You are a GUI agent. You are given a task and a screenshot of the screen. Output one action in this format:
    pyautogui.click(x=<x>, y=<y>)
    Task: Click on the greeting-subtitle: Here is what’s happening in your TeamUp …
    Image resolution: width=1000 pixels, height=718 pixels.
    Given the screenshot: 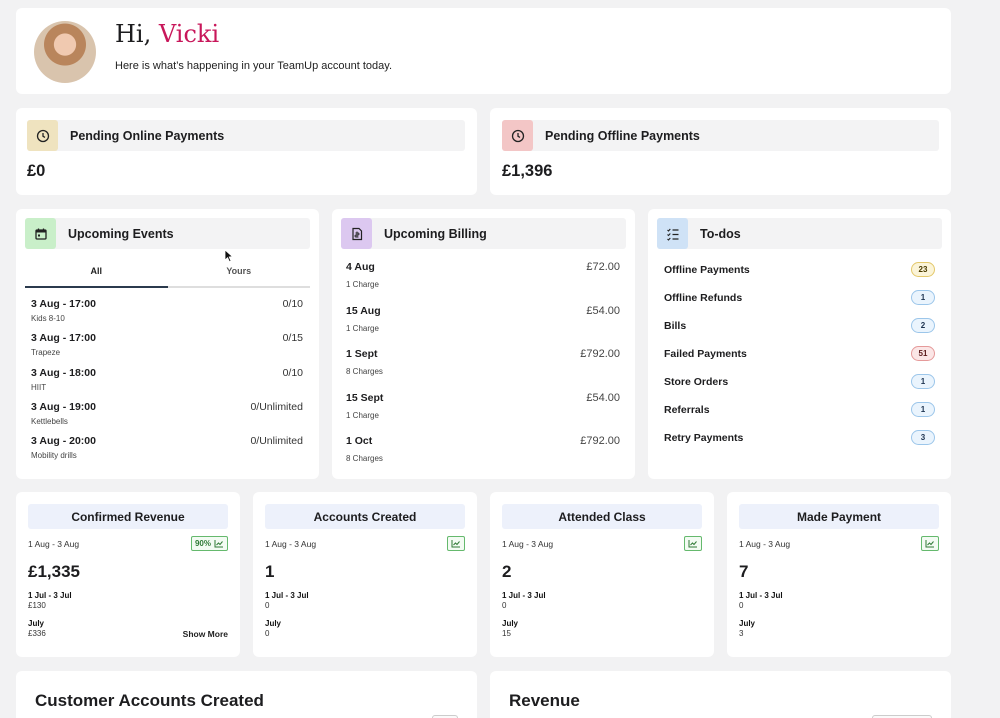 What is the action you would take?
    pyautogui.click(x=253, y=66)
    